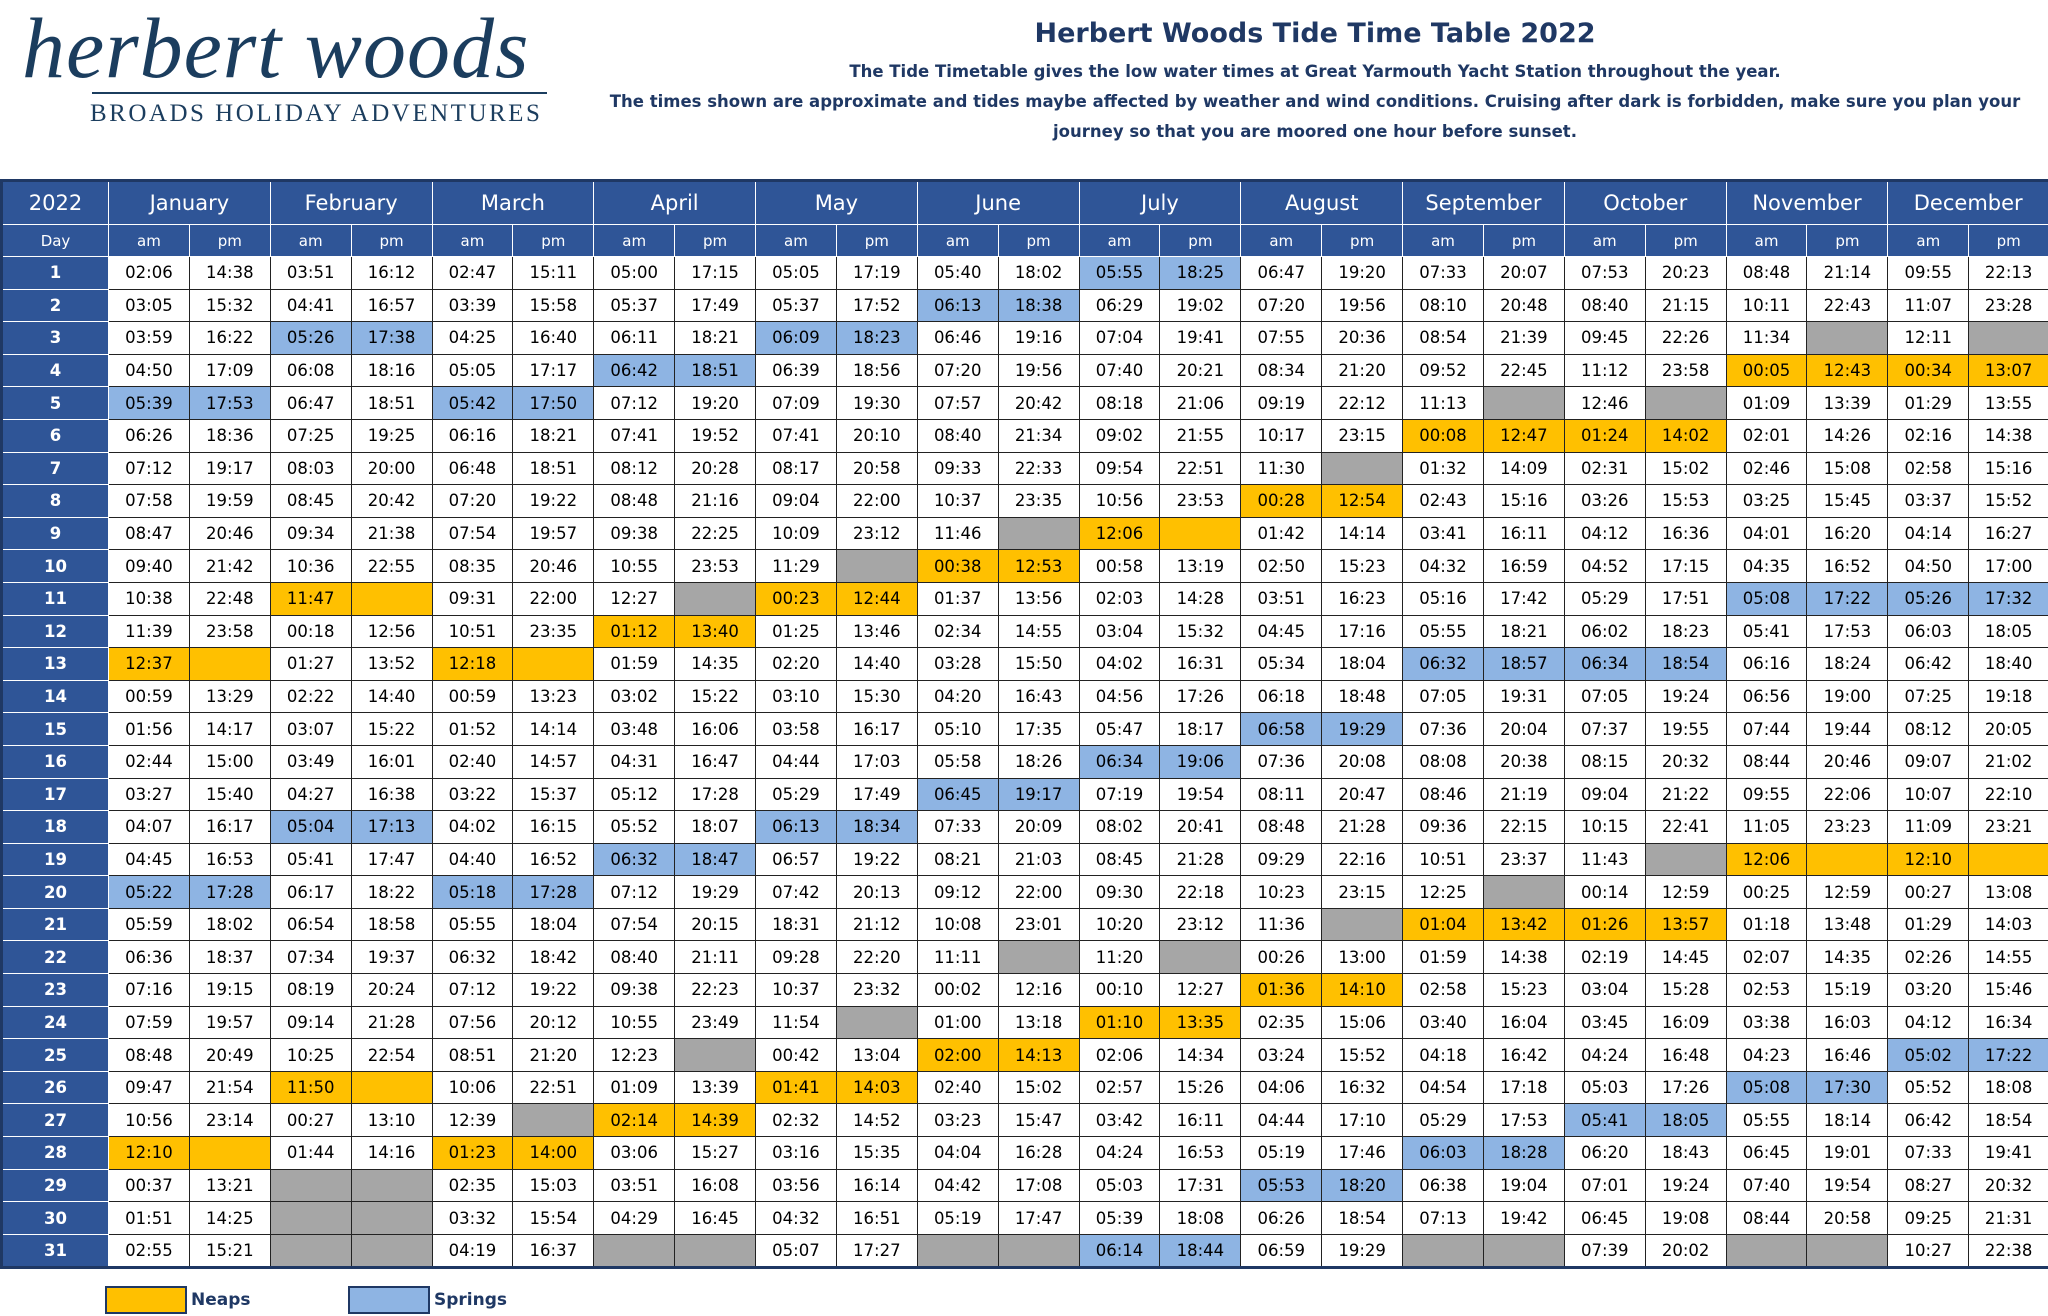  What do you see at coordinates (229, 892) in the screenshot?
I see `time-cell: 17:28` at bounding box center [229, 892].